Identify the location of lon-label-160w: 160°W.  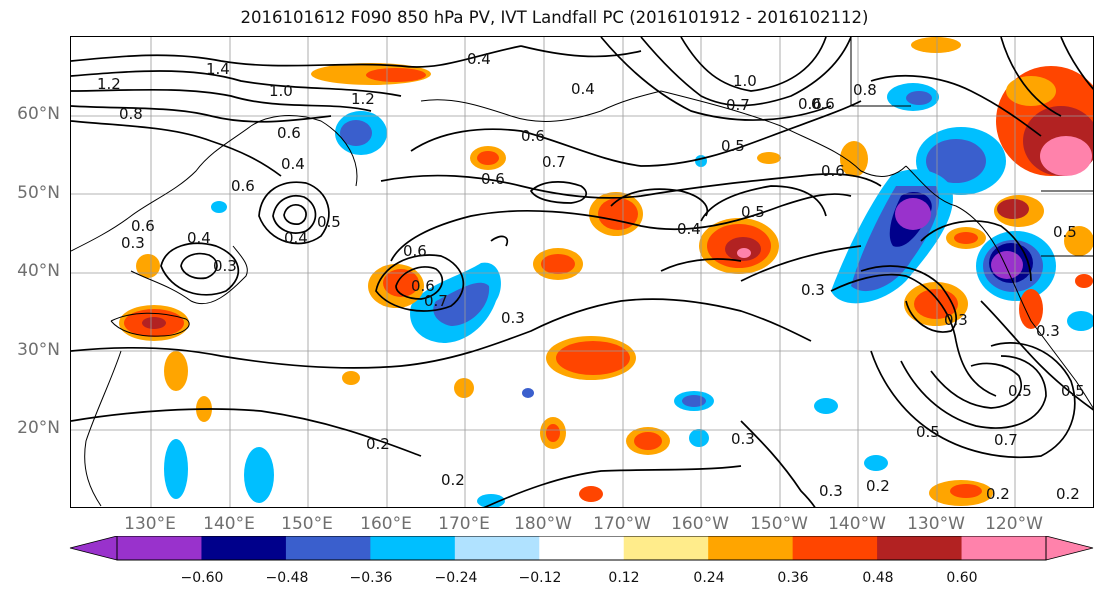
(700, 524).